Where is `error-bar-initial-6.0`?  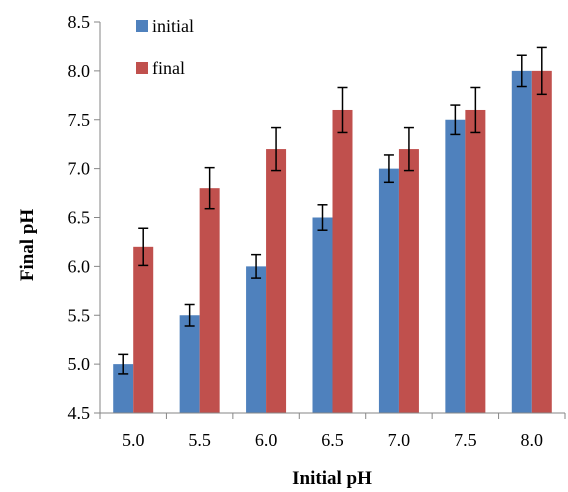 error-bar-initial-6.0 is located at coordinates (256, 266).